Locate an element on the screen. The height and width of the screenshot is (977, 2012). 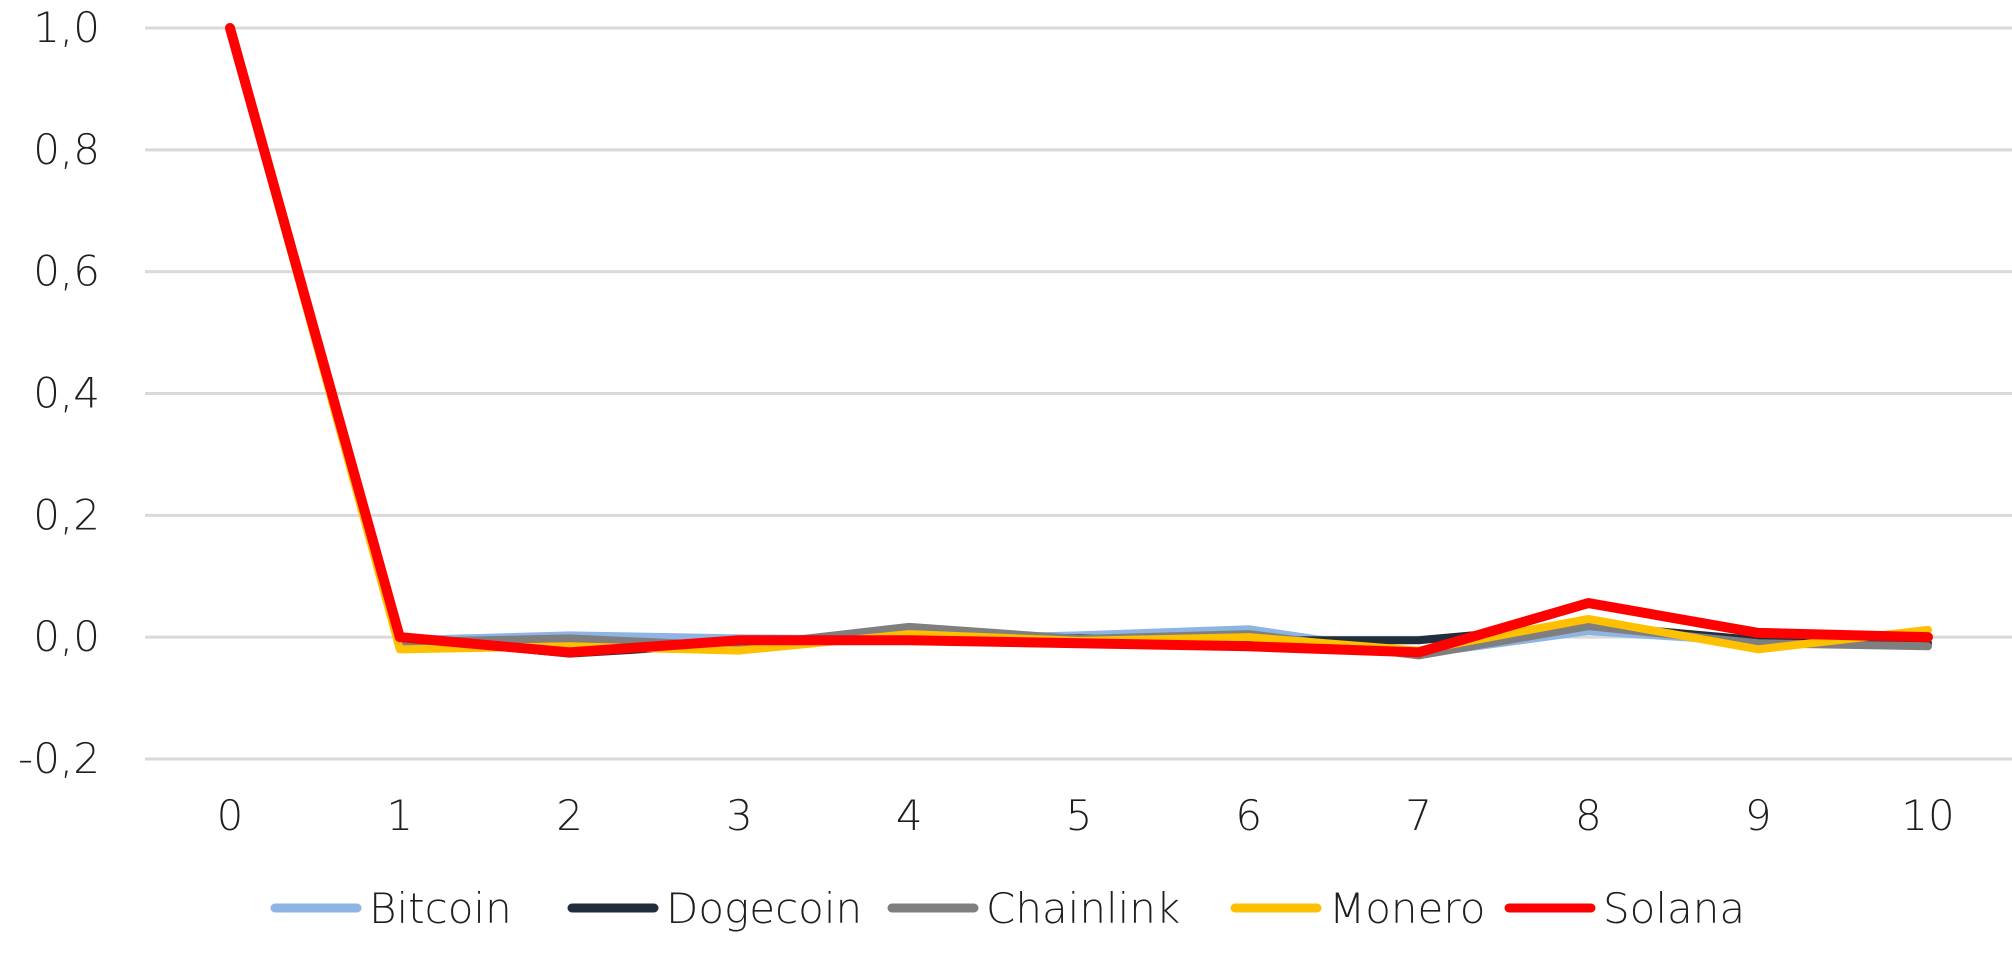
x-tick-label: 3 is located at coordinates (739, 815).